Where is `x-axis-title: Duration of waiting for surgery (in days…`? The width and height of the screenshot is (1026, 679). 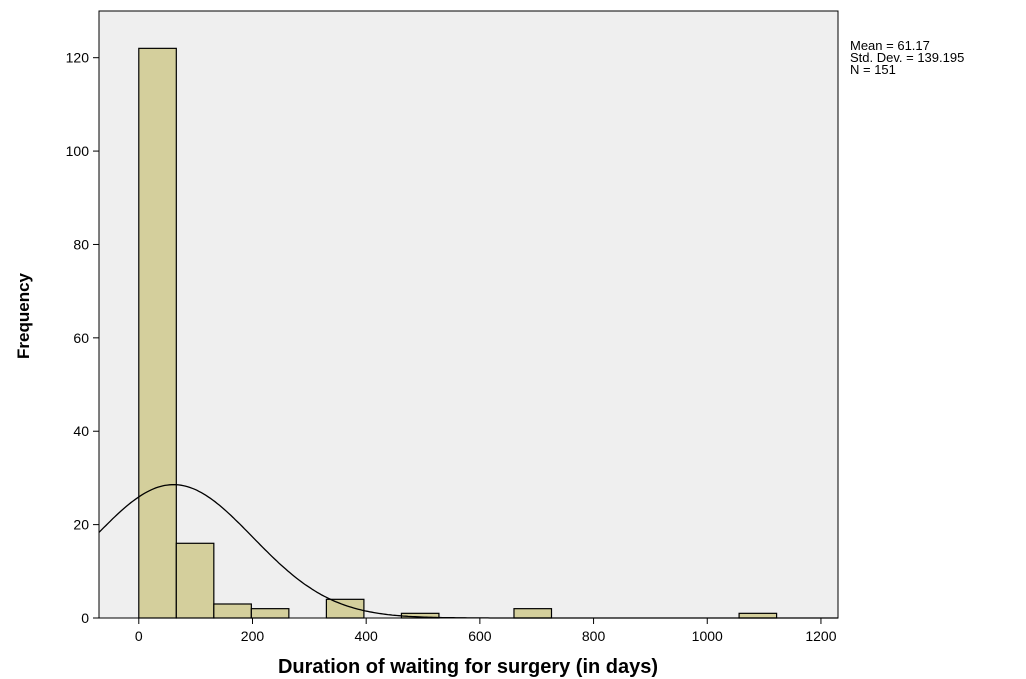 x-axis-title: Duration of waiting for surgery (in days… is located at coordinates (468, 667).